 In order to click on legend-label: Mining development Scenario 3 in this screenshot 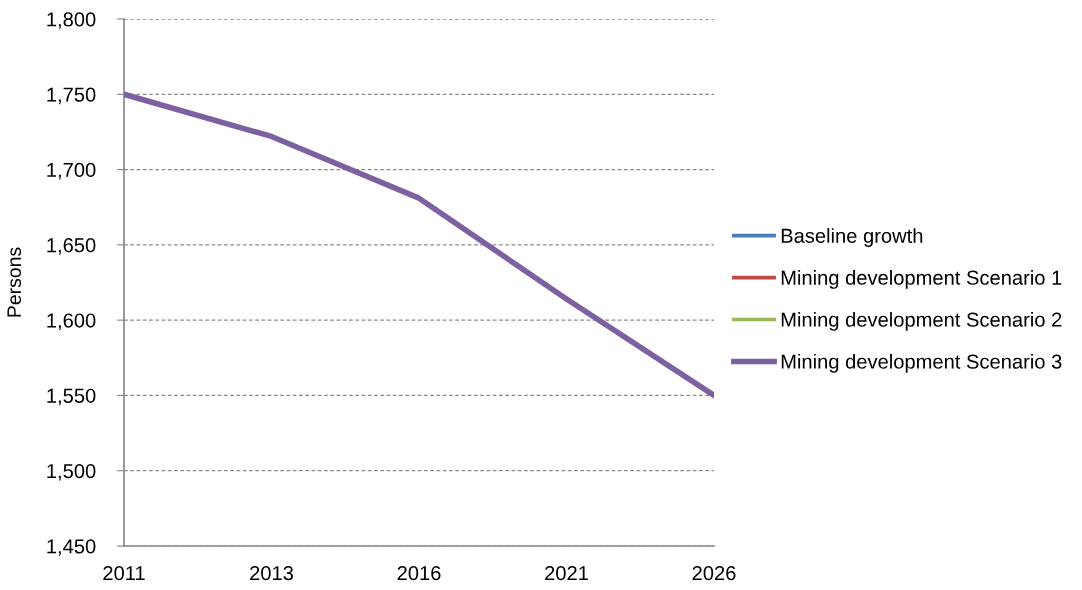, I will do `click(921, 363)`.